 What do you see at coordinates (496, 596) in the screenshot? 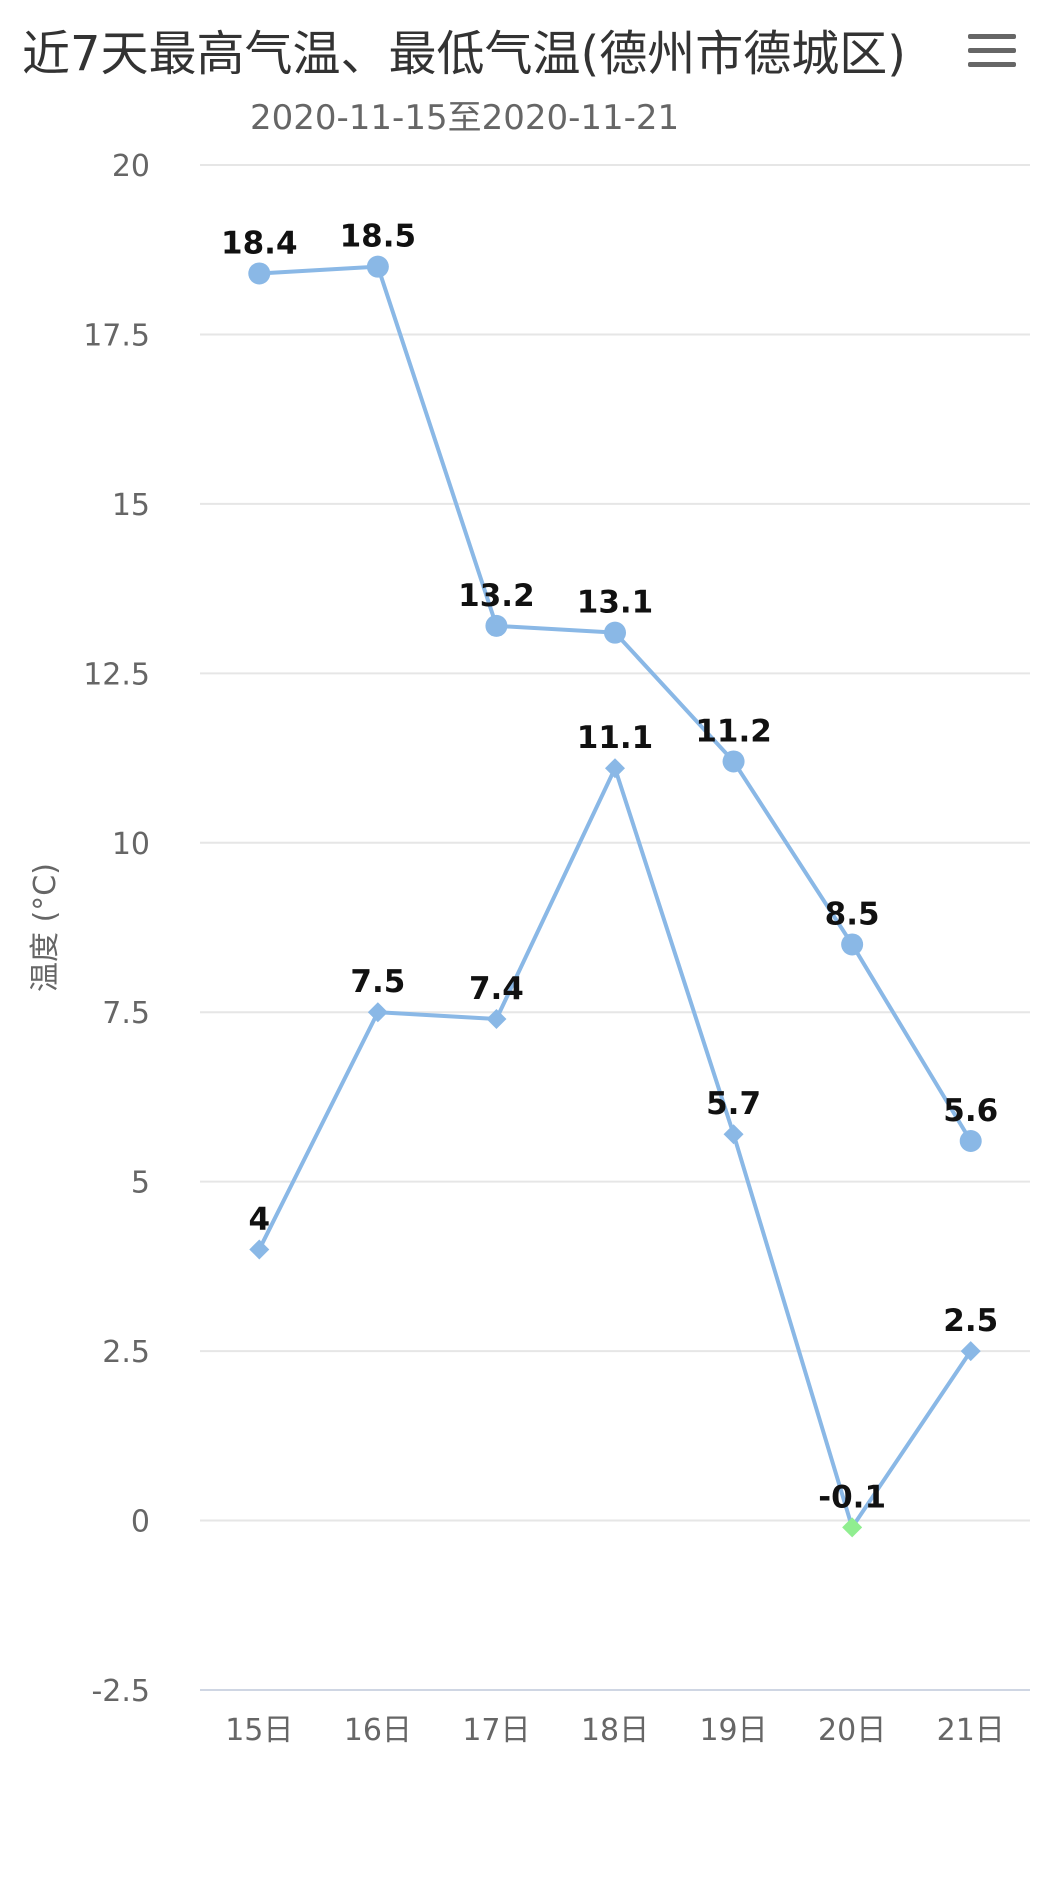
I see `data-label: 13.2` at bounding box center [496, 596].